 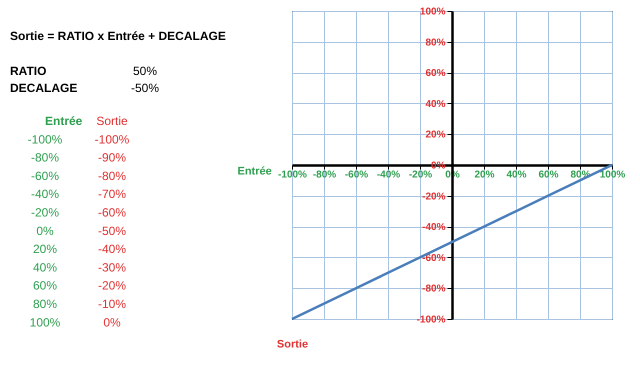 I want to click on text: -90%, so click(x=112, y=157).